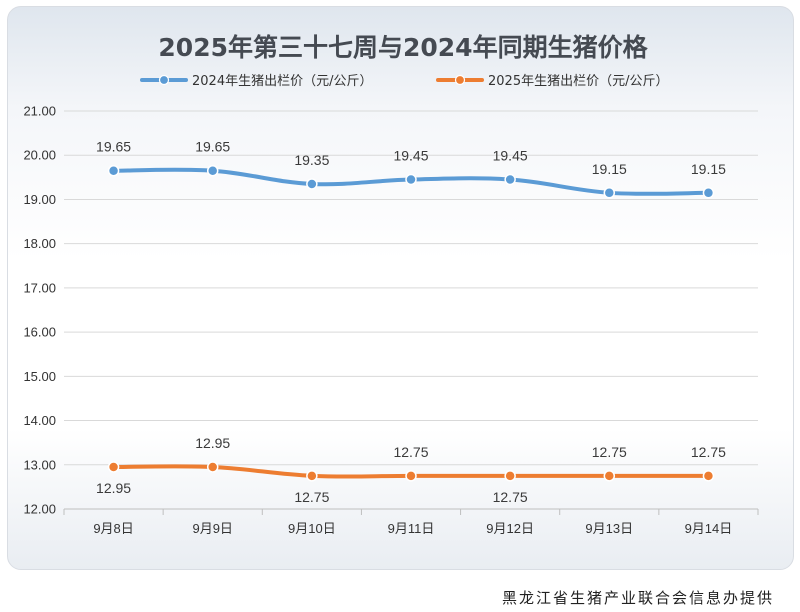 Image resolution: width=800 pixels, height=612 pixels. I want to click on x-tick-label: 9月10日, so click(312, 528).